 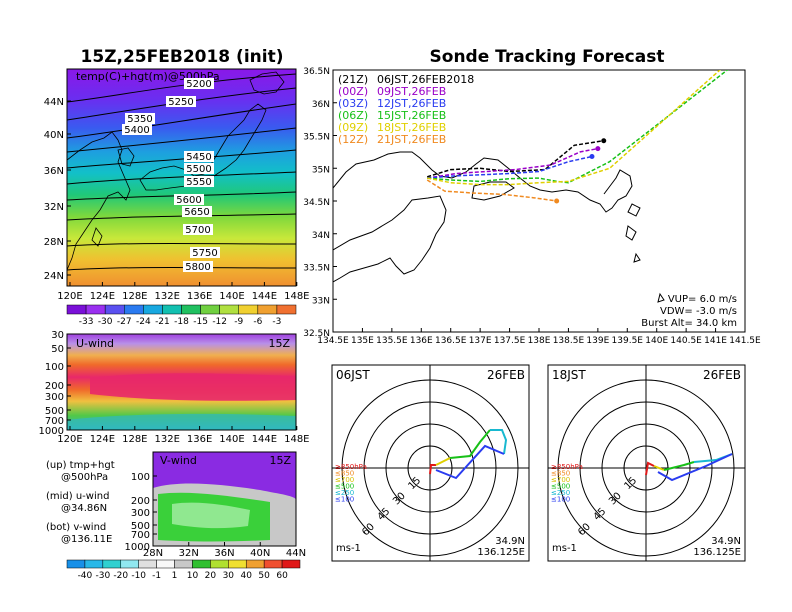 I want to click on lat-tick-label: 34N, so click(x=321, y=236).